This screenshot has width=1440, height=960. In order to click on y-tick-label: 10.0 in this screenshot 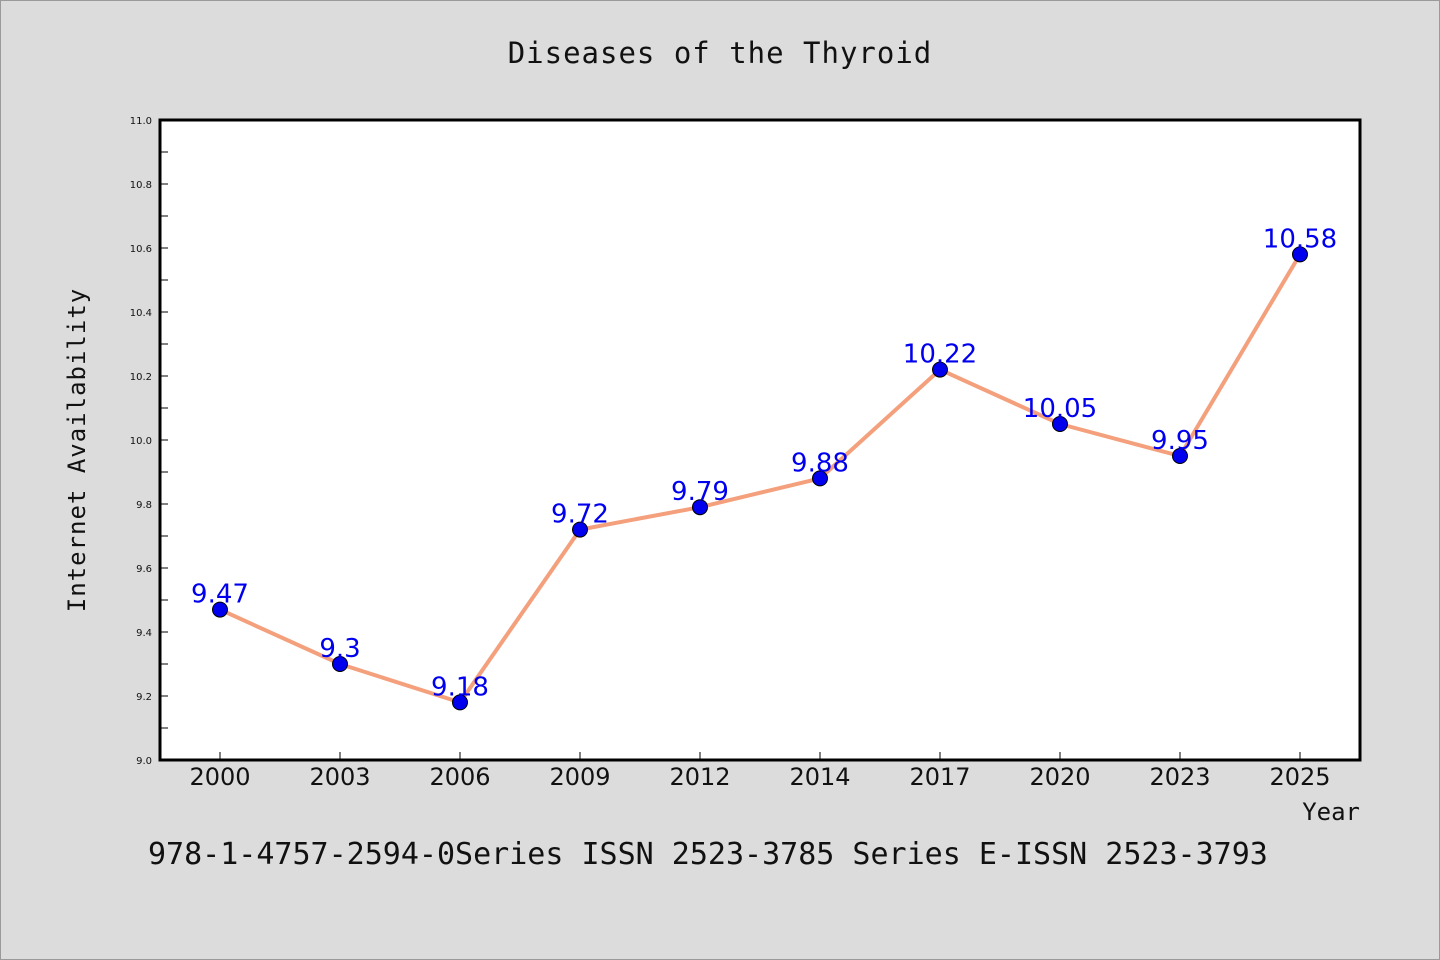, I will do `click(141, 441)`.